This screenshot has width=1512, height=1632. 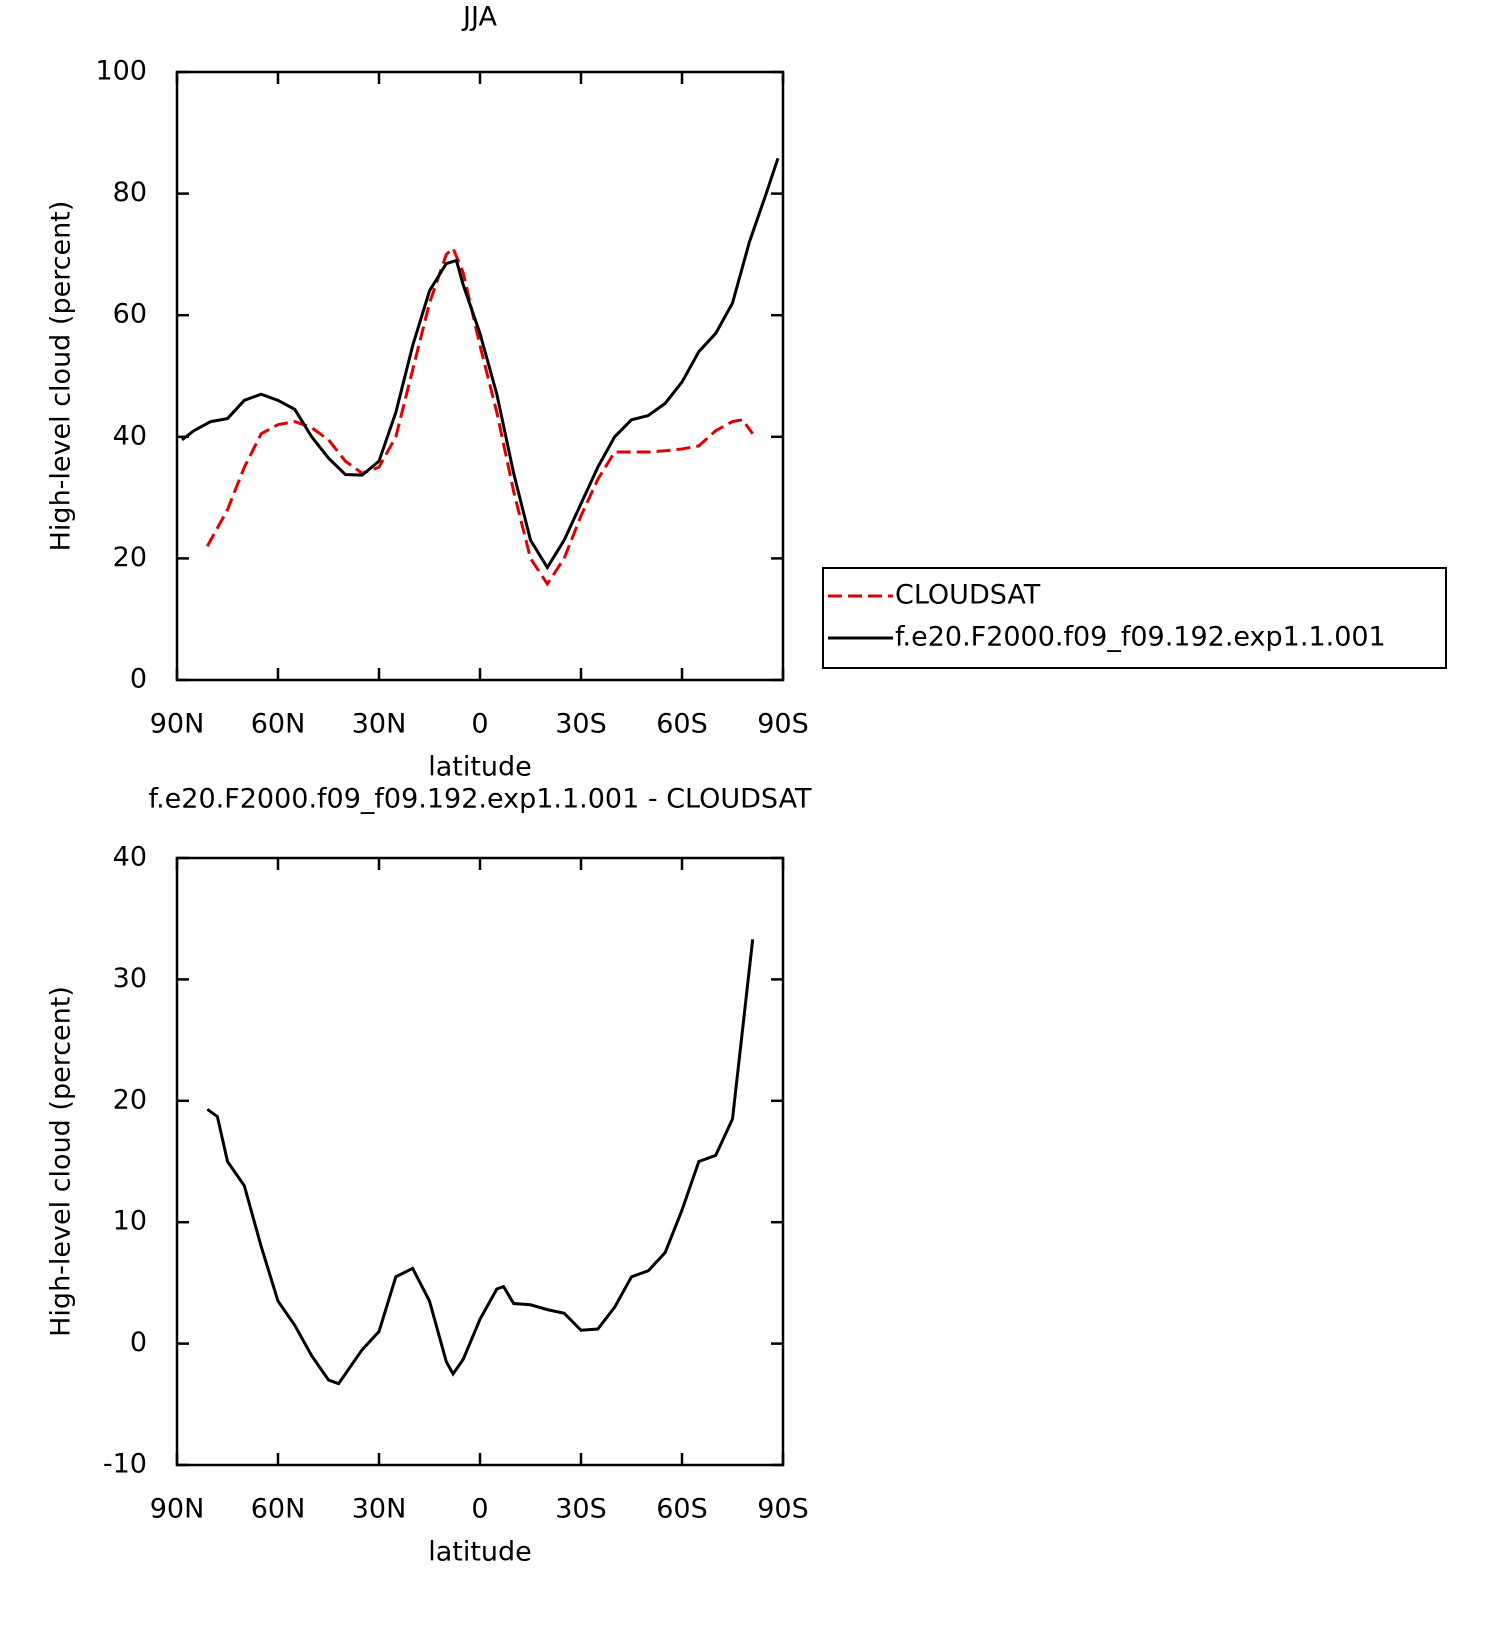 I want to click on y-tick-label: -10, so click(x=125, y=1464).